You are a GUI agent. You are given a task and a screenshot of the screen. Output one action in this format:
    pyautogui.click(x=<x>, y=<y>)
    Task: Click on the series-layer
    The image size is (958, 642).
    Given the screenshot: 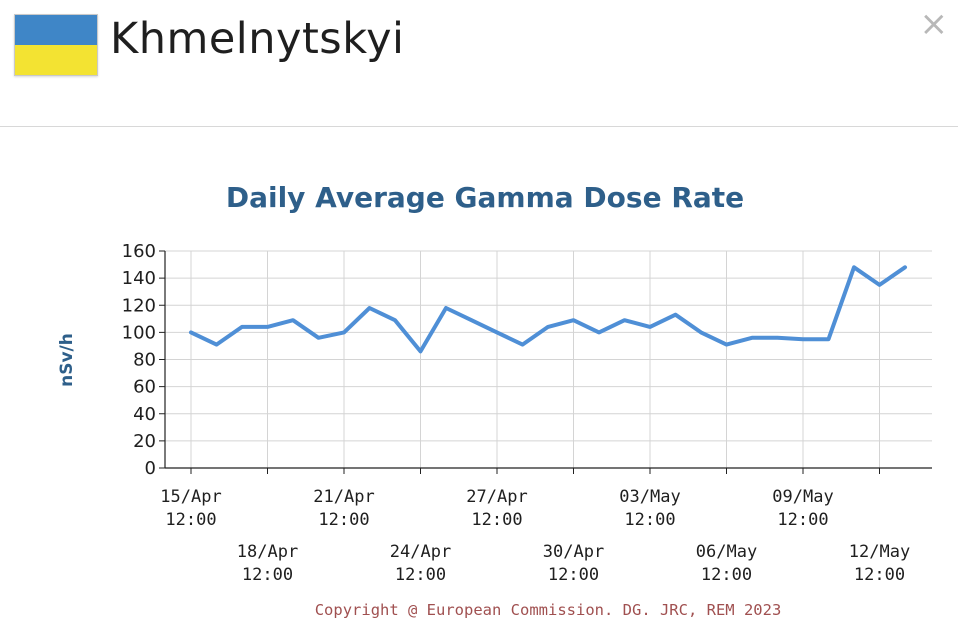 What is the action you would take?
    pyautogui.click(x=548, y=309)
    